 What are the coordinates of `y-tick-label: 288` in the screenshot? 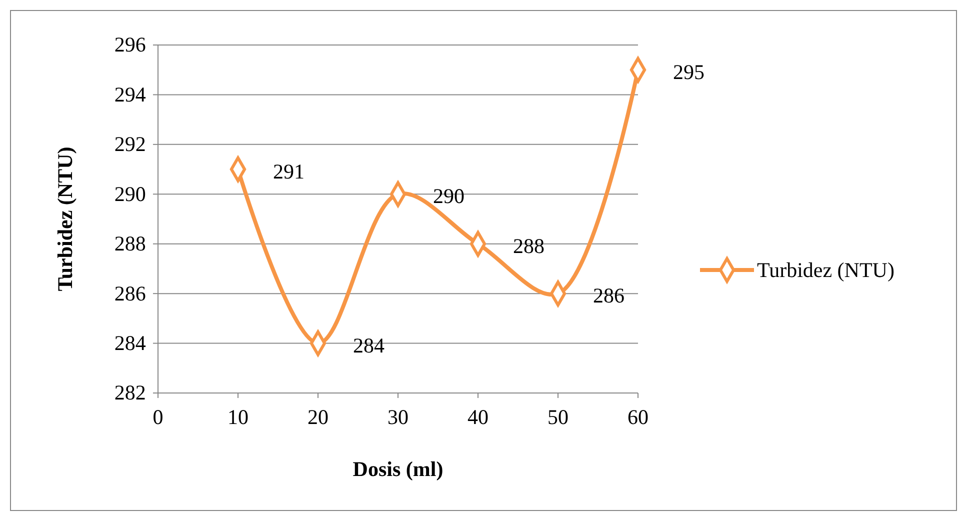 It's located at (130, 244).